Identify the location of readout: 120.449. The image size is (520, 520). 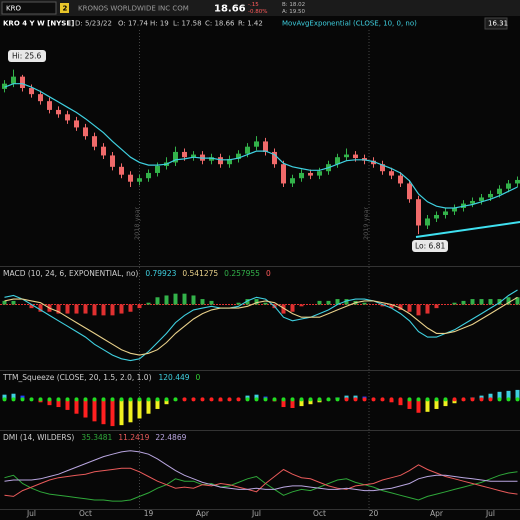
(174, 377).